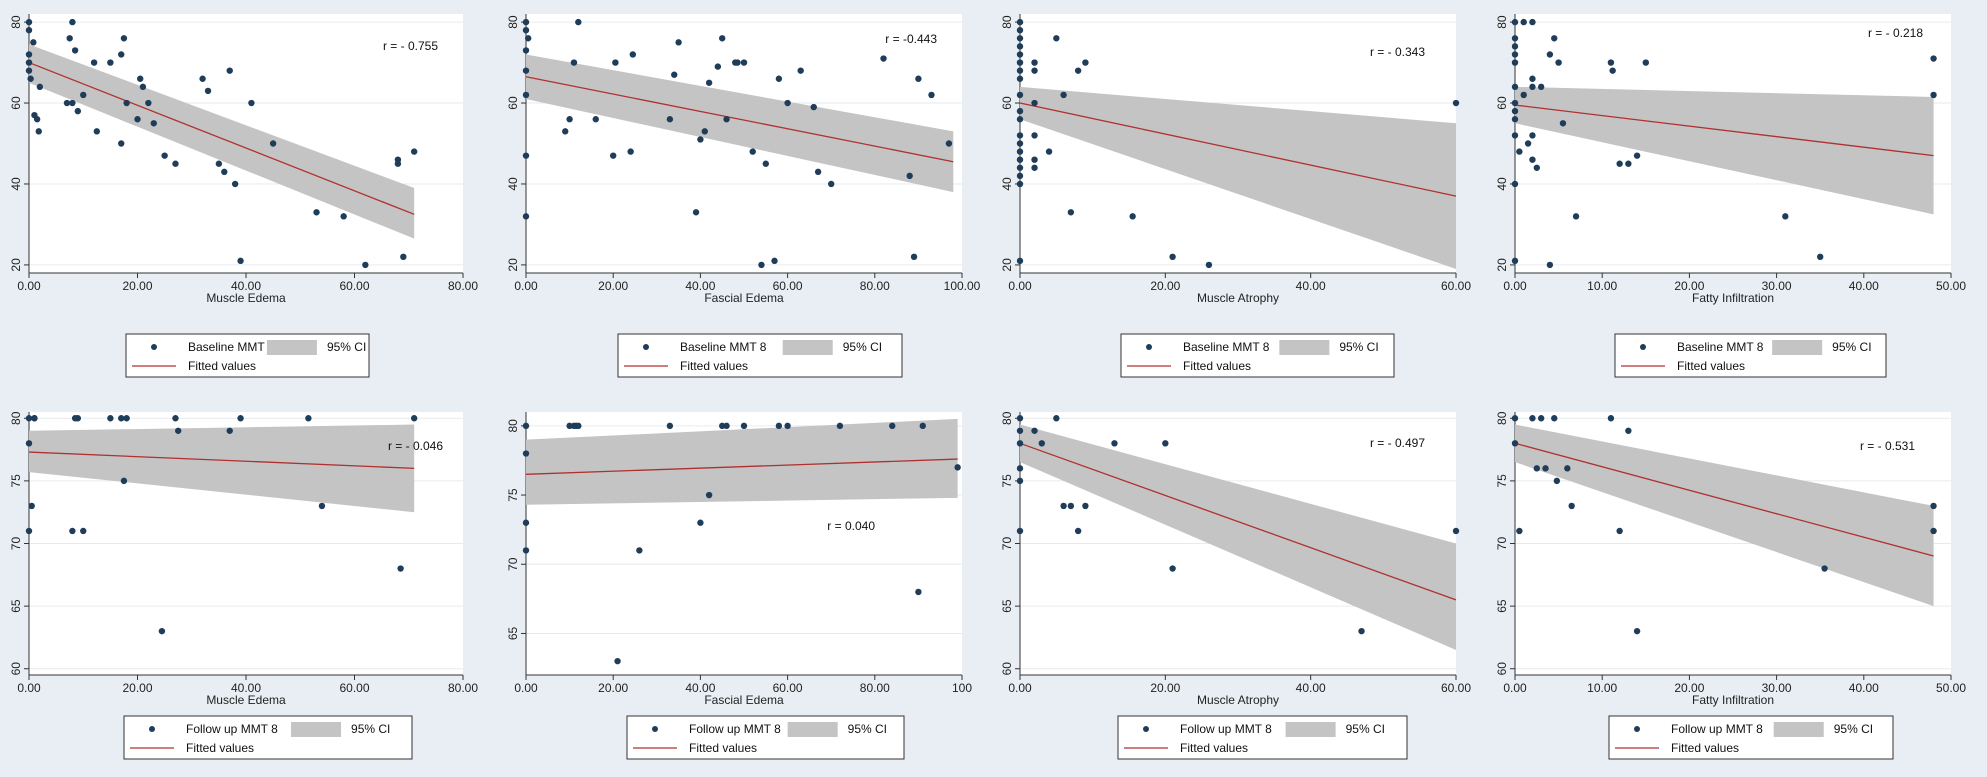  What do you see at coordinates (1226, 347) in the screenshot?
I see `legend-label-points: Baseline MMT 8` at bounding box center [1226, 347].